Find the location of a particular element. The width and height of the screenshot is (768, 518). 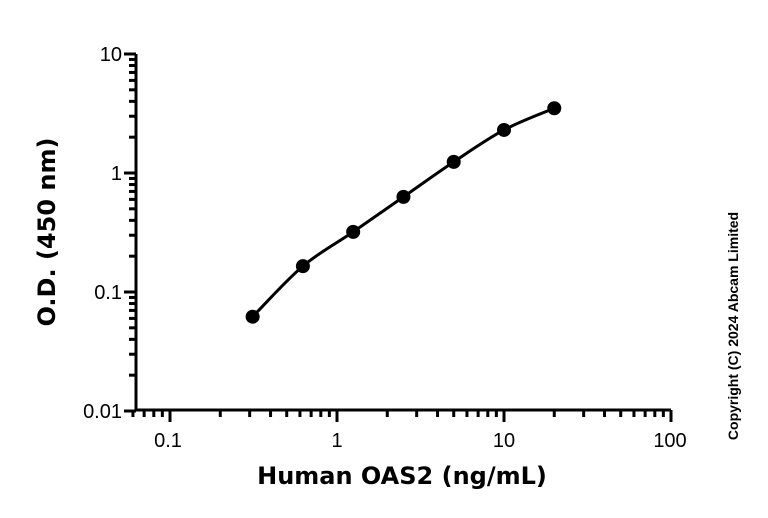

y-tick-label: 0.1 is located at coordinates (108, 293).